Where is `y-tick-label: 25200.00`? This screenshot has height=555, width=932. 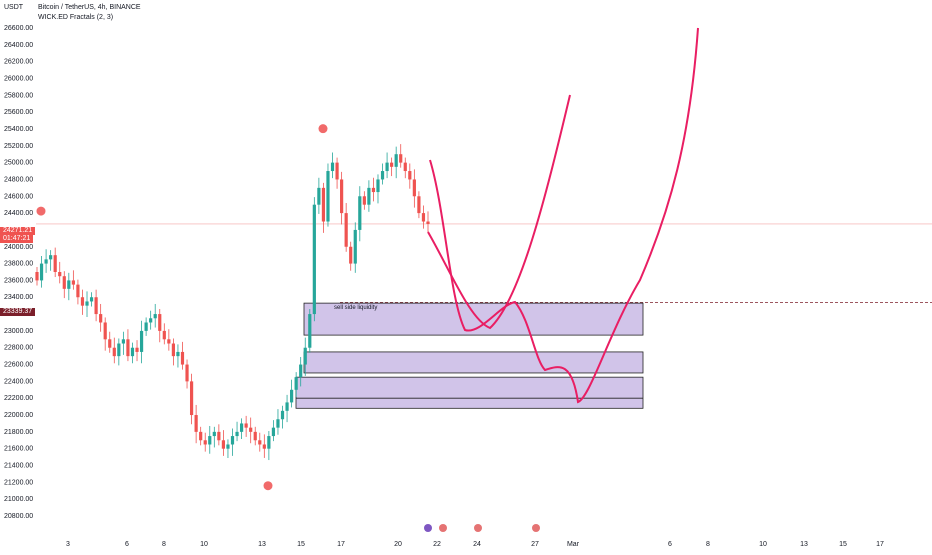
y-tick-label: 25200.00 is located at coordinates (18, 146).